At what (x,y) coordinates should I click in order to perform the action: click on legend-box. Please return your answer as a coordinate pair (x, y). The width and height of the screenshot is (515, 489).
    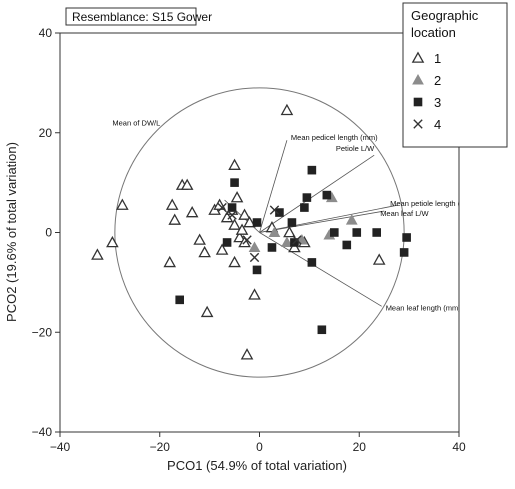
    Looking at the image, I should click on (455, 75).